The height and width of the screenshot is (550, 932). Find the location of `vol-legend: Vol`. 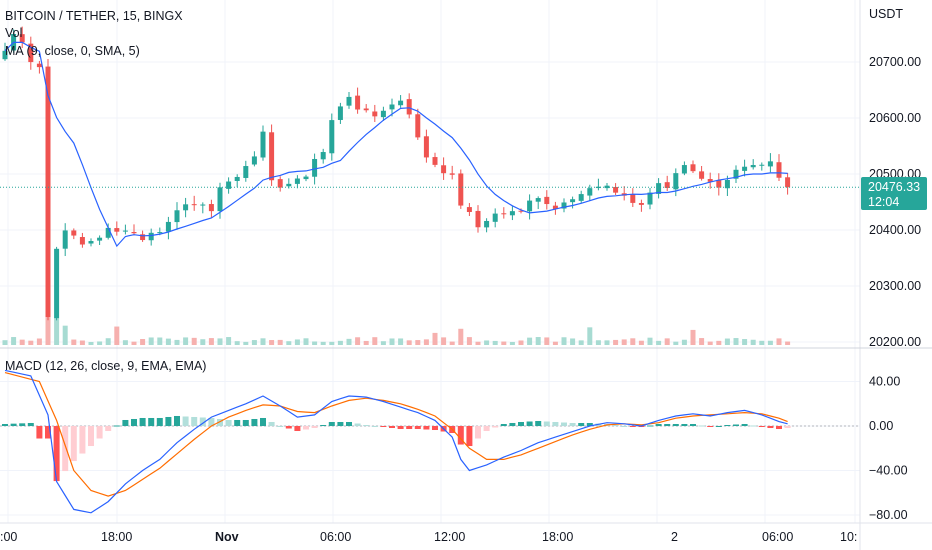

vol-legend: Vol is located at coordinates (13, 33).